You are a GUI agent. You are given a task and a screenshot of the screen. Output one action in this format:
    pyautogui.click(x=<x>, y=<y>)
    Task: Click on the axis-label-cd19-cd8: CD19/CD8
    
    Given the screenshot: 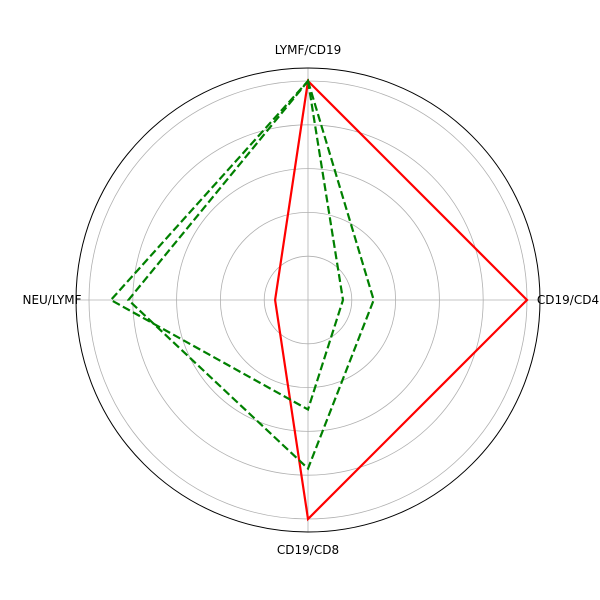 What is the action you would take?
    pyautogui.click(x=308, y=550)
    